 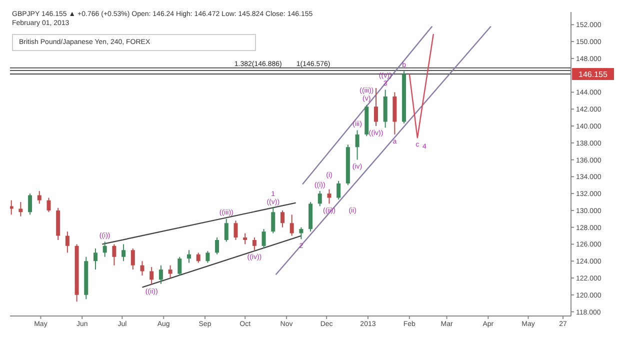 What do you see at coordinates (593, 75) in the screenshot?
I see `ref-line-label: 146.155` at bounding box center [593, 75].